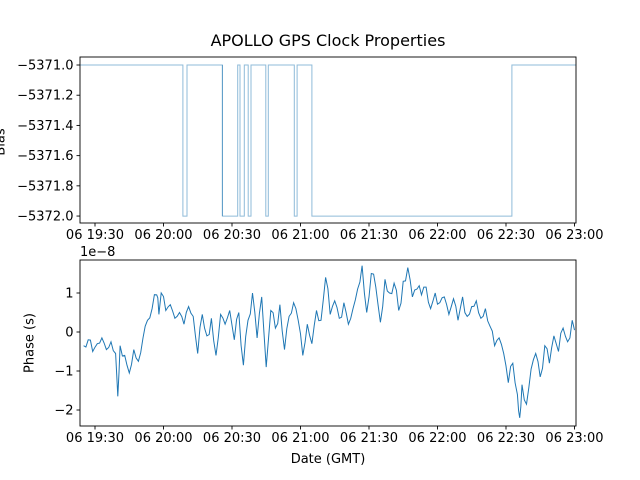 This screenshot has width=640, height=480. What do you see at coordinates (63, 411) in the screenshot?
I see `y-tick-label: −2` at bounding box center [63, 411].